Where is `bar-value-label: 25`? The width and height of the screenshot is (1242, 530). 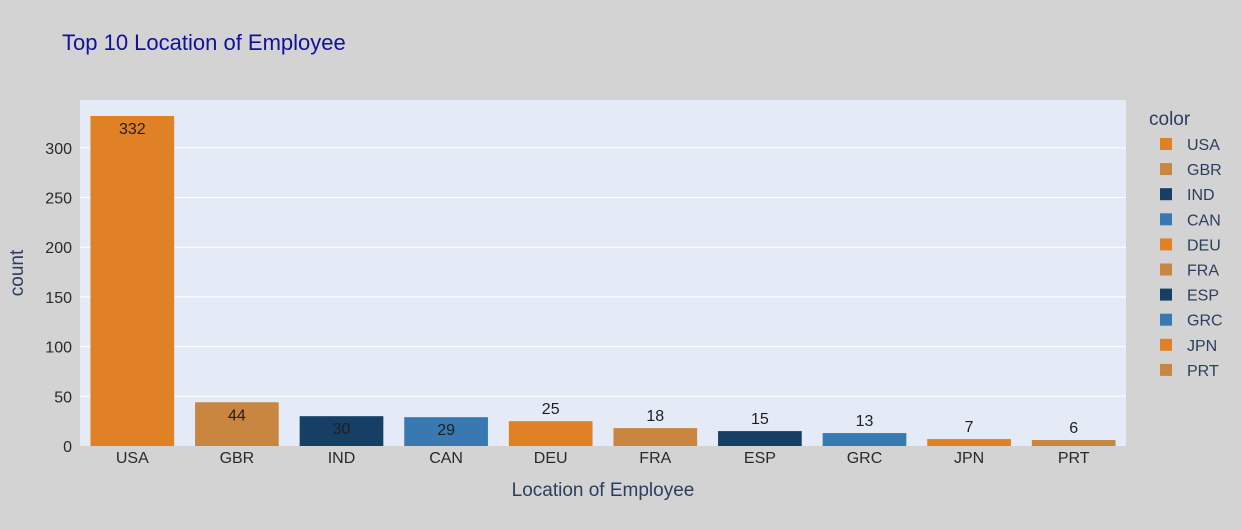
bar-value-label: 25 is located at coordinates (551, 409).